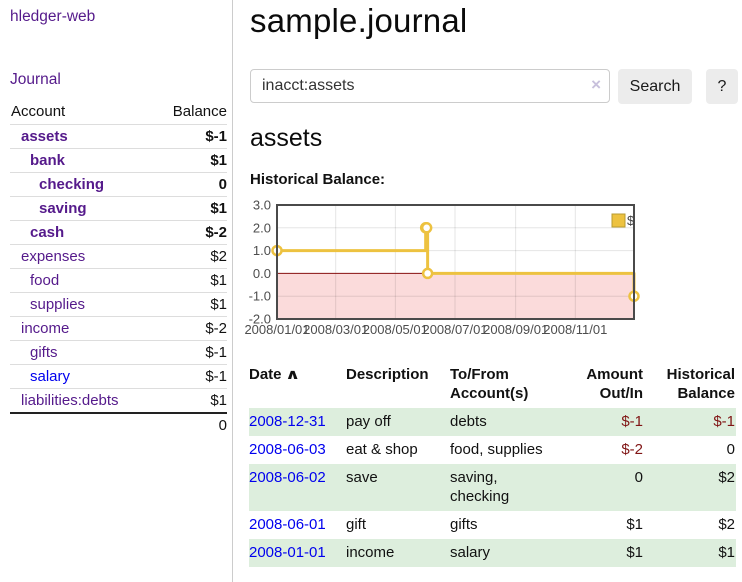  What do you see at coordinates (287, 421) in the screenshot?
I see `transaction-date-link: 2008-12-31` at bounding box center [287, 421].